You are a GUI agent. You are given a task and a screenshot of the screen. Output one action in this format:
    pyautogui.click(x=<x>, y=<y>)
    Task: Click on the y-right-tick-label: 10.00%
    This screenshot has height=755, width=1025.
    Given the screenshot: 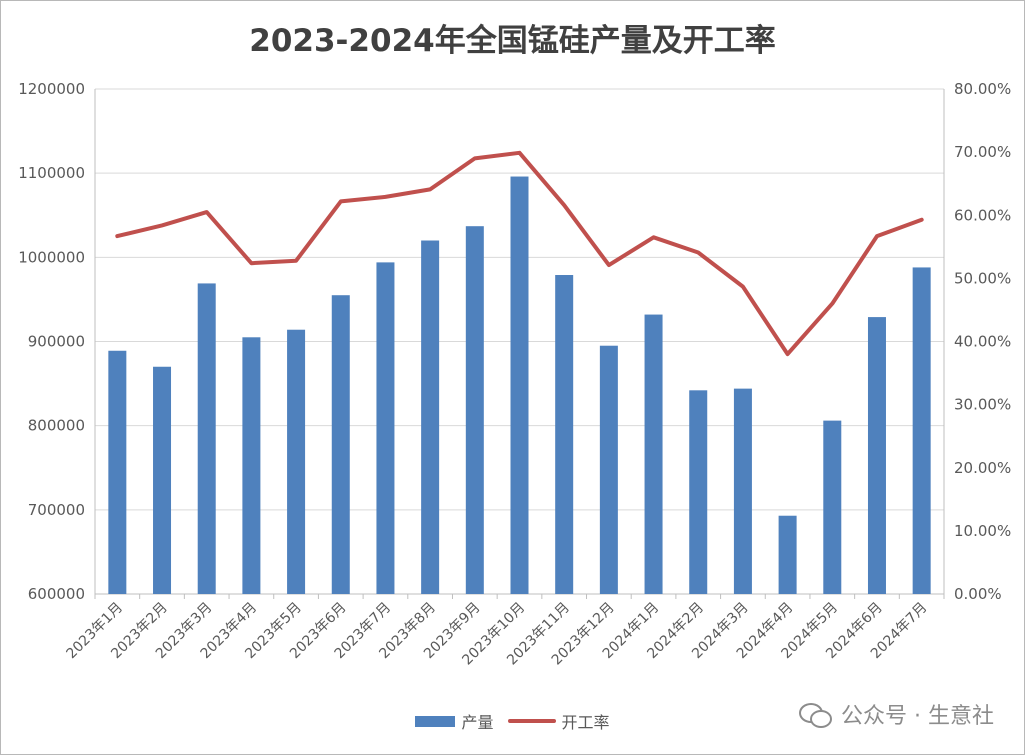 What is the action you would take?
    pyautogui.click(x=982, y=531)
    